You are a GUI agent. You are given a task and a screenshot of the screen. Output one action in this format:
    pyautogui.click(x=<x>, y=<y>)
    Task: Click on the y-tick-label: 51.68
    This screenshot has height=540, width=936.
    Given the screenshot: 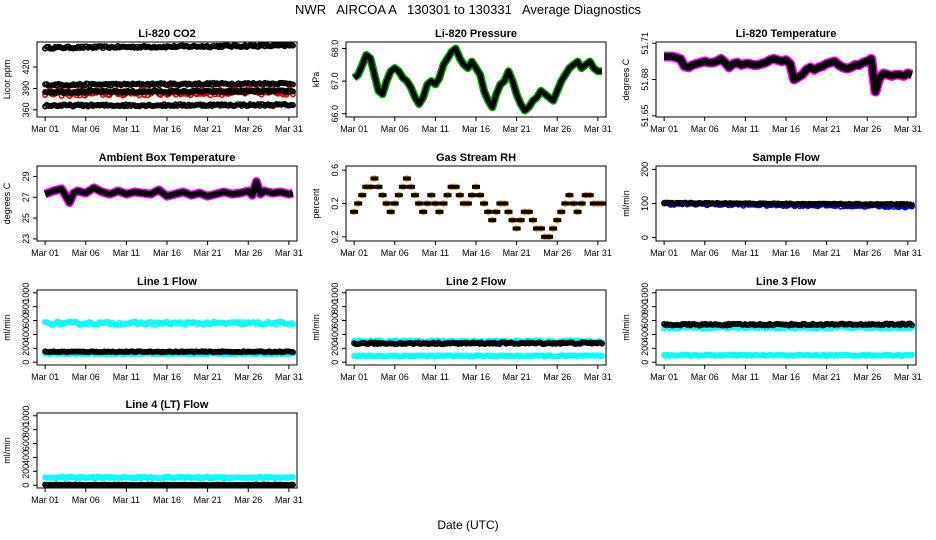 What is the action you would take?
    pyautogui.click(x=645, y=79)
    